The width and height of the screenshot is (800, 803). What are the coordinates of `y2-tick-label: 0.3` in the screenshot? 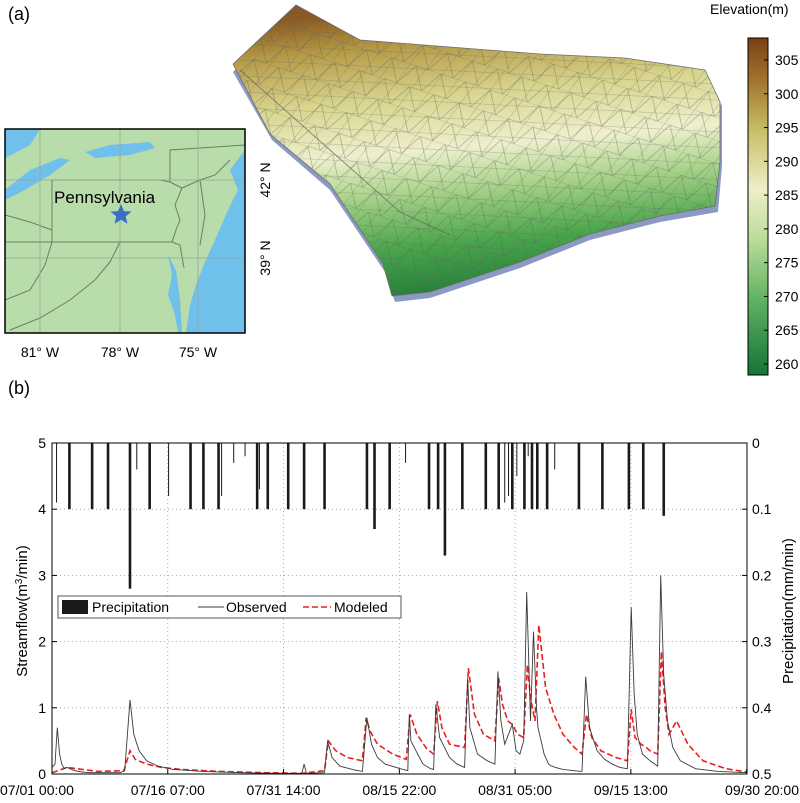 It's located at (762, 642).